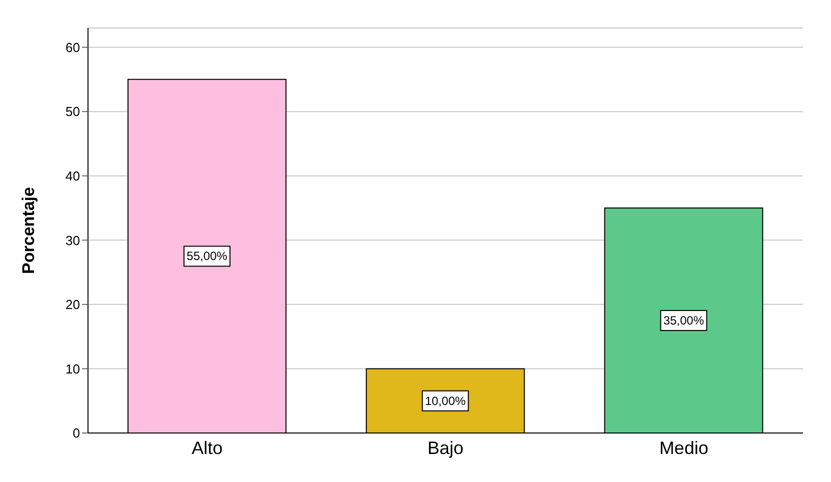 The width and height of the screenshot is (831, 482). Describe the element at coordinates (445, 448) in the screenshot. I see `x-tick-label: Bajo` at that location.